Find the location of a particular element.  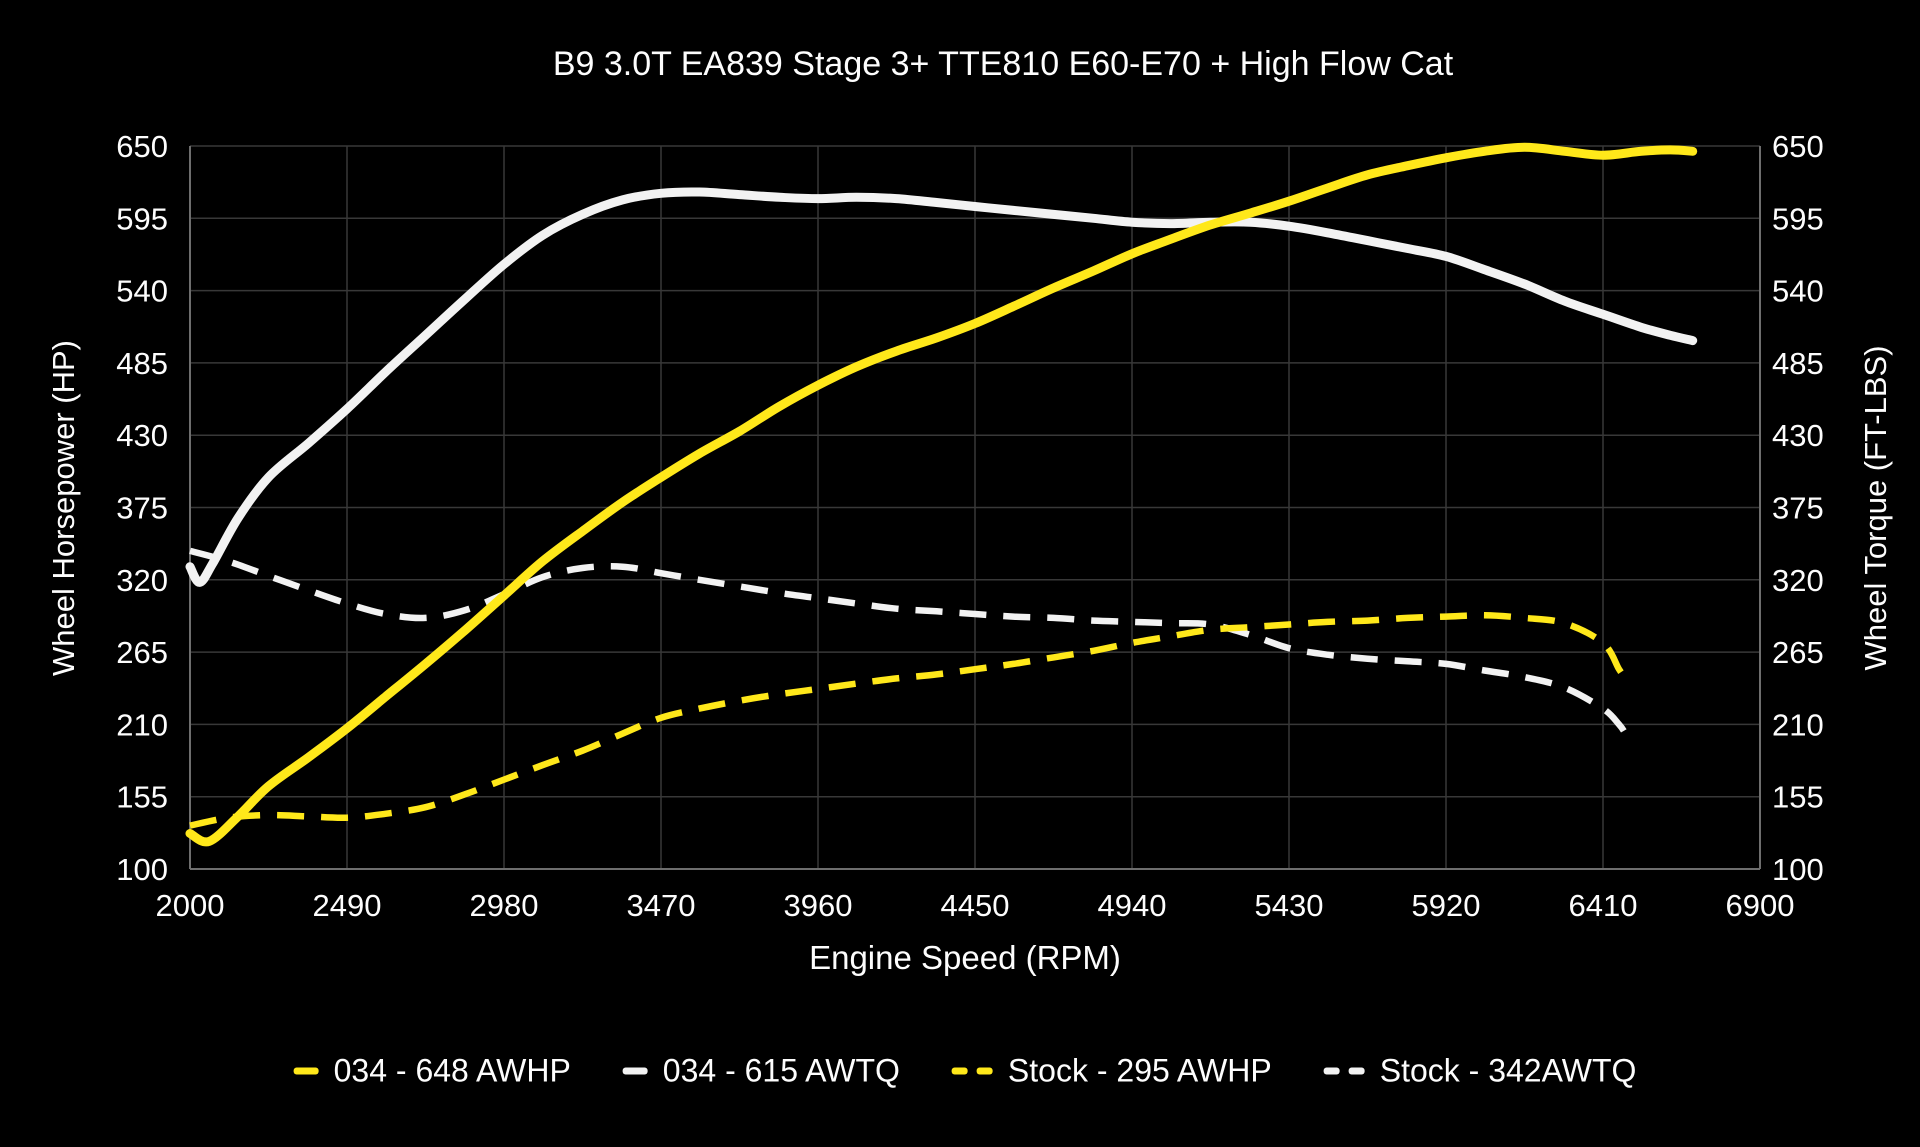

y-tick-label-left: 650 is located at coordinates (142, 146).